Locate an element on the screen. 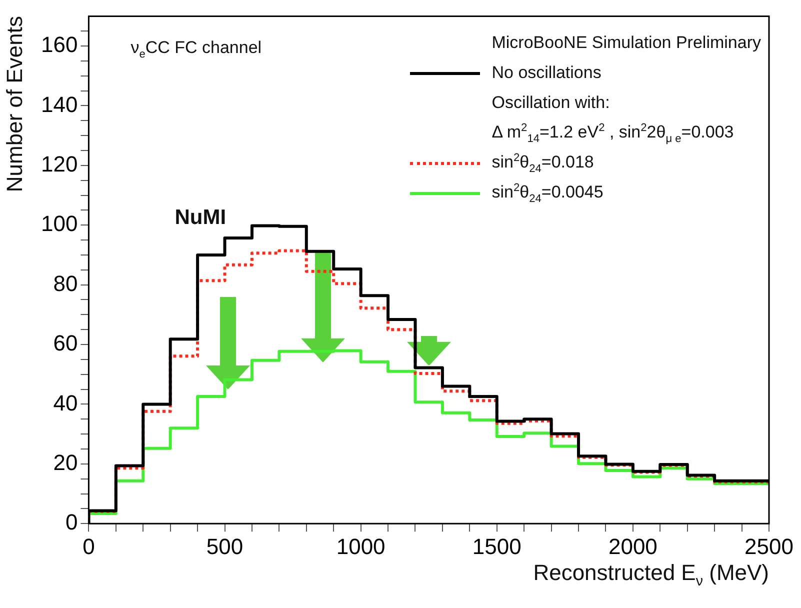  x-tick-label: 2500 is located at coordinates (769, 546).